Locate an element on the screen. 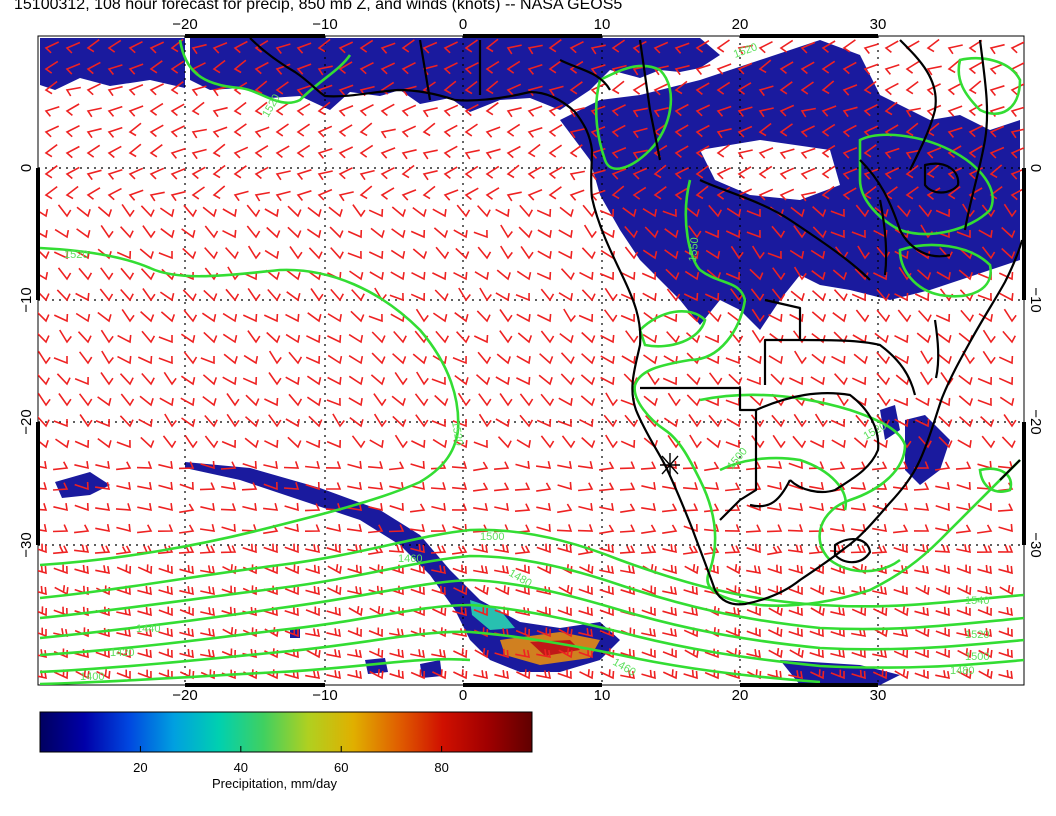  contour-kenya is located at coordinates (995, 480).